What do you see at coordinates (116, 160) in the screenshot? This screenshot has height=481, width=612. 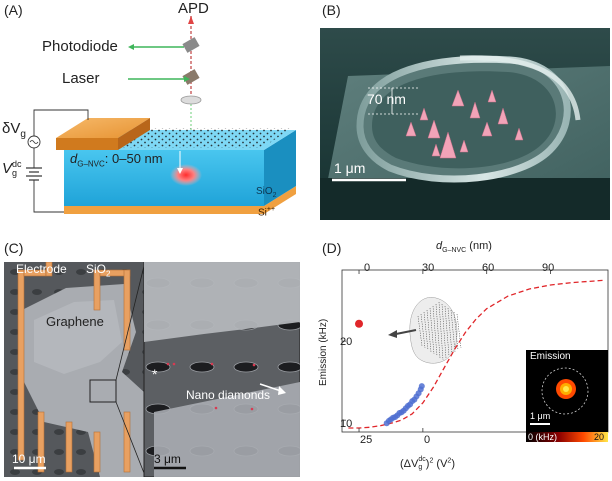 I see `distance-label: dG–NVC: 0–50 nm` at bounding box center [116, 160].